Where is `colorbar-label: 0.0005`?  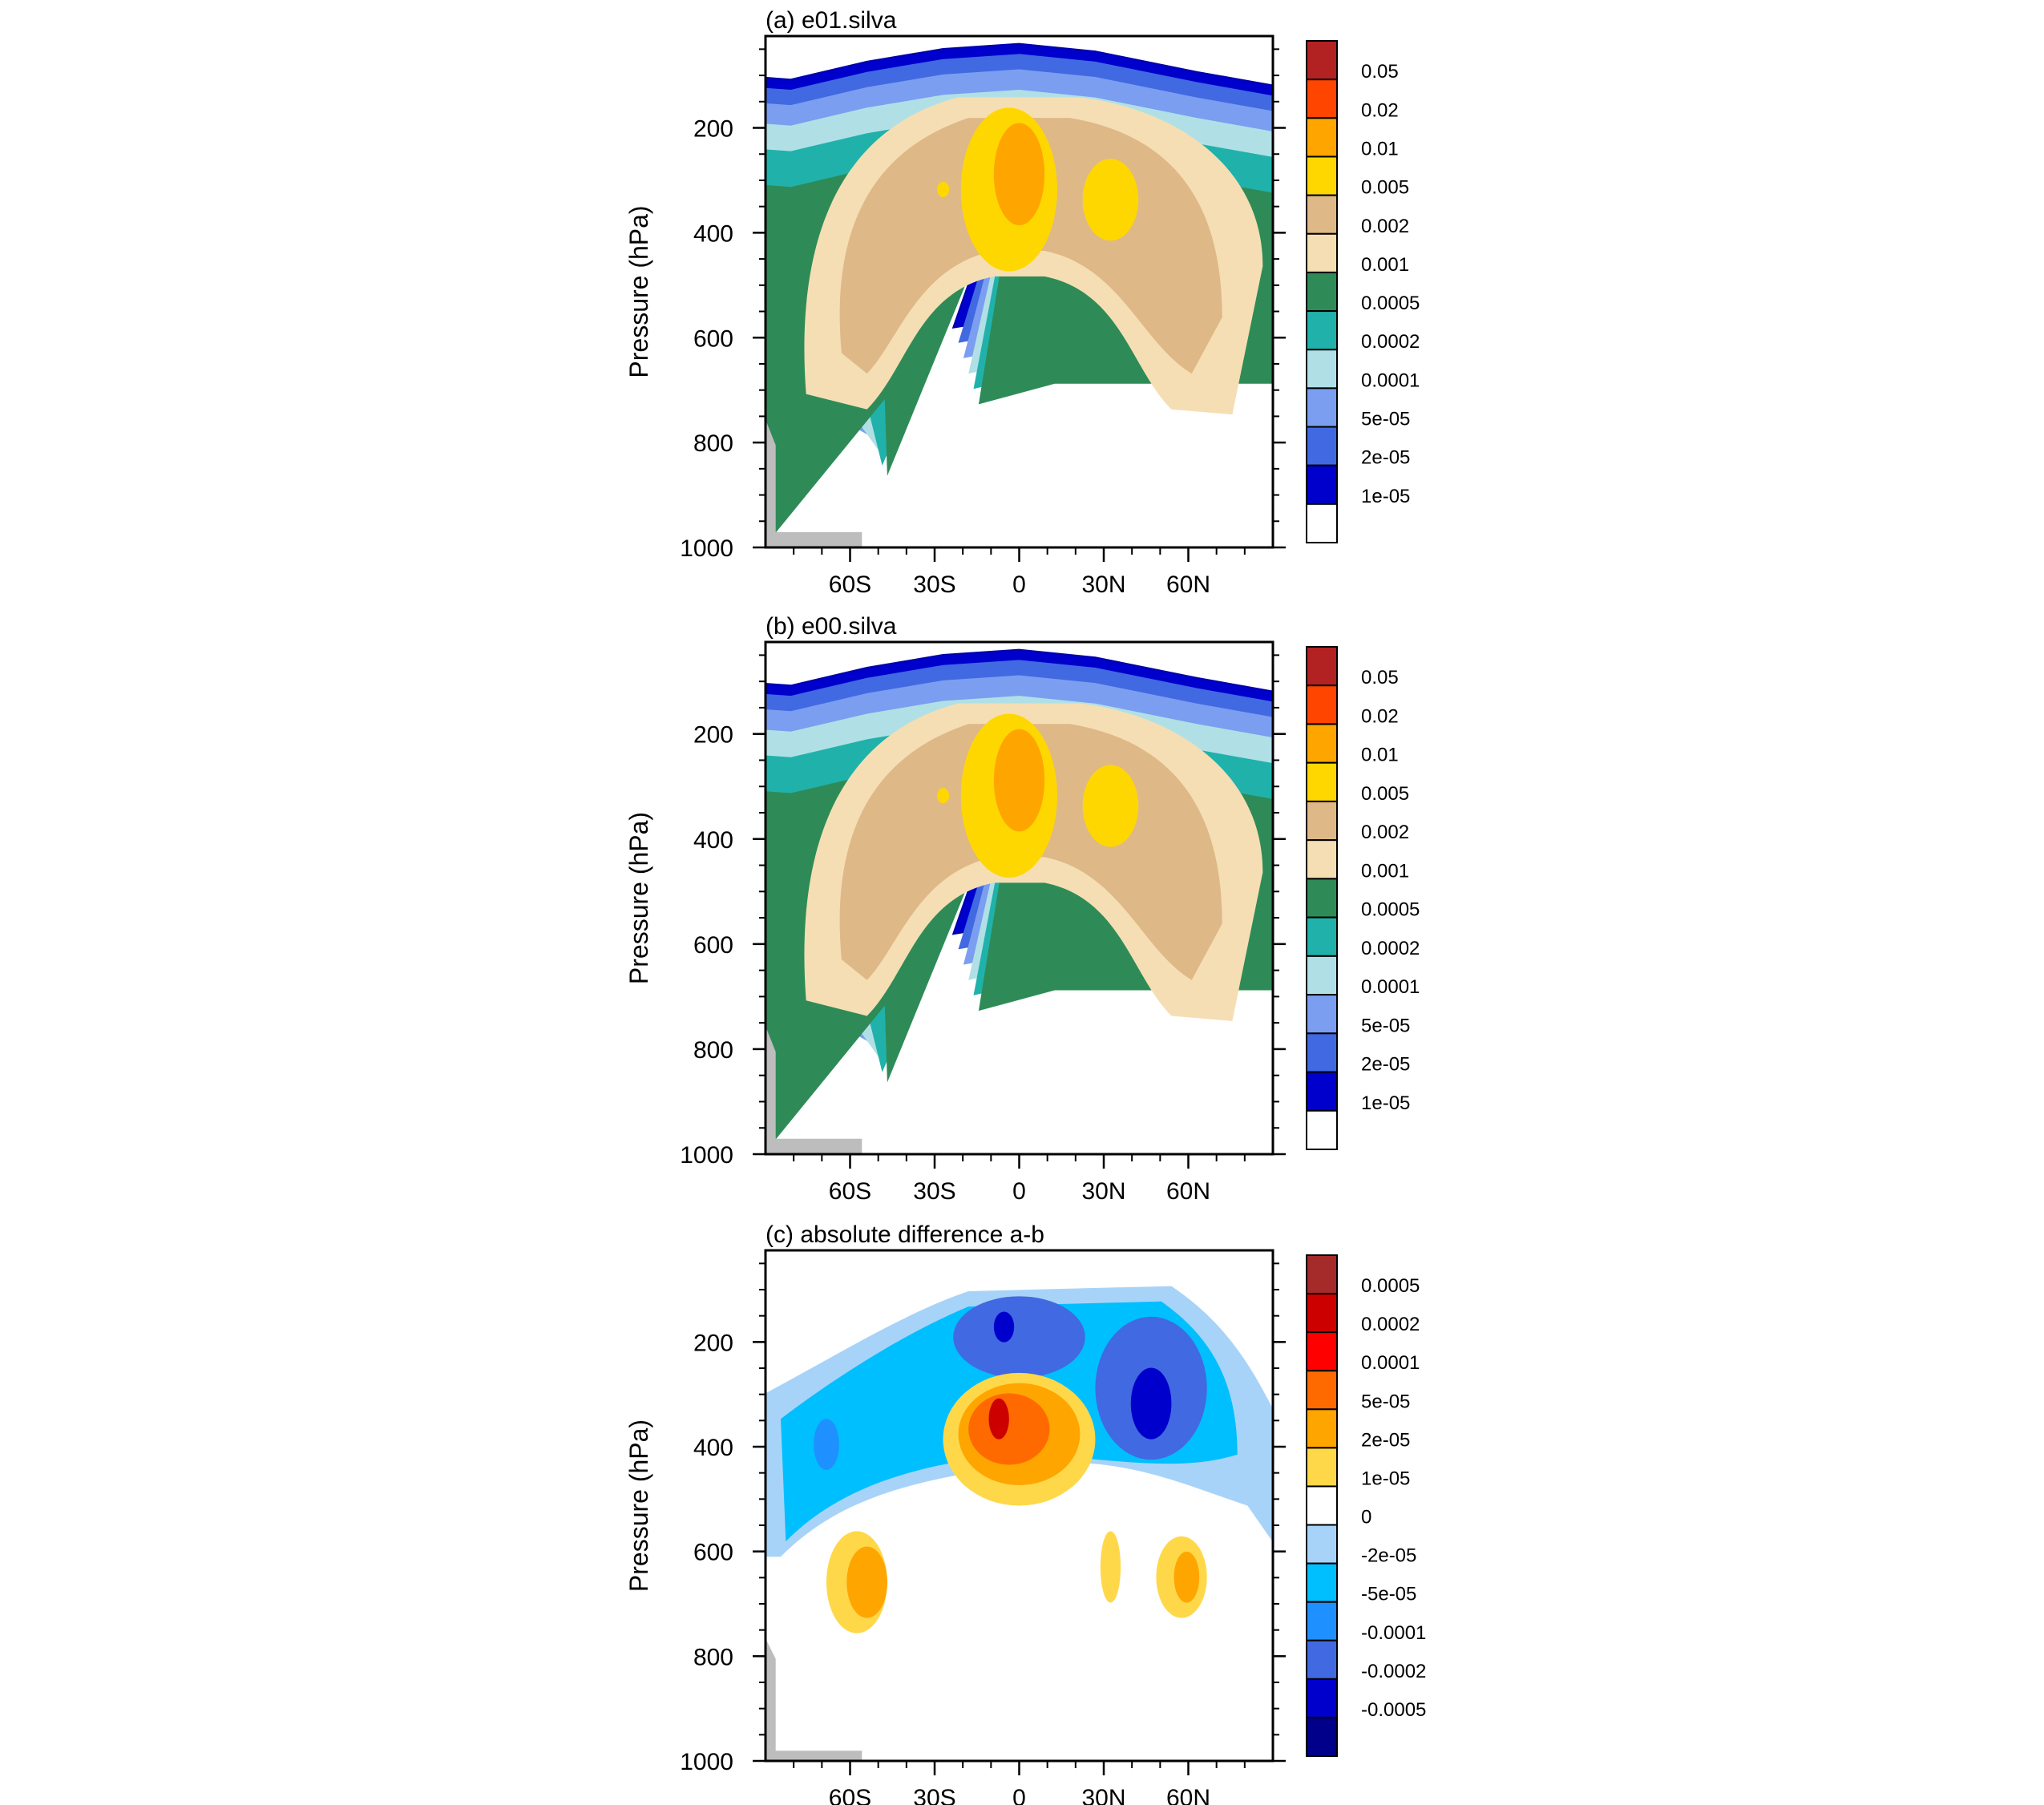 colorbar-label: 0.0005 is located at coordinates (1390, 910).